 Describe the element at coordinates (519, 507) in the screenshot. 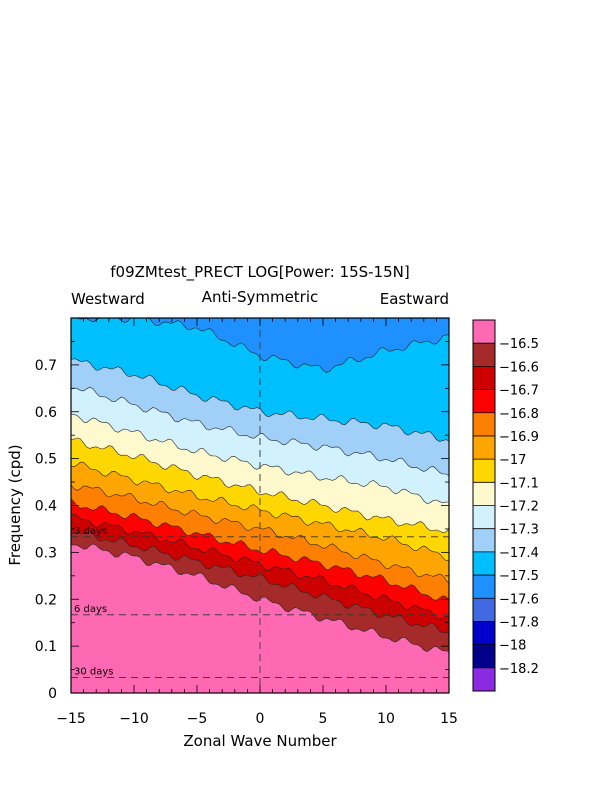

I see `colorbar-label-8: −17.2` at that location.